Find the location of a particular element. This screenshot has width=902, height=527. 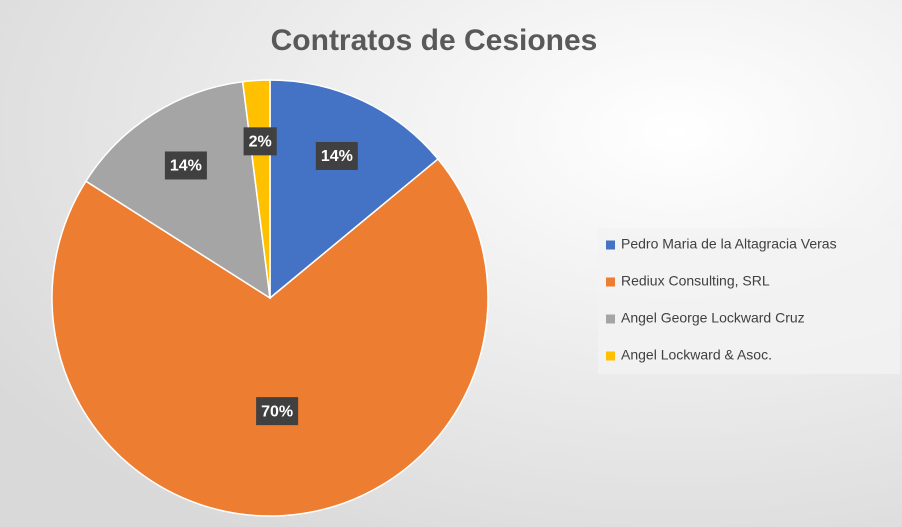

data-label: 70% is located at coordinates (277, 411).